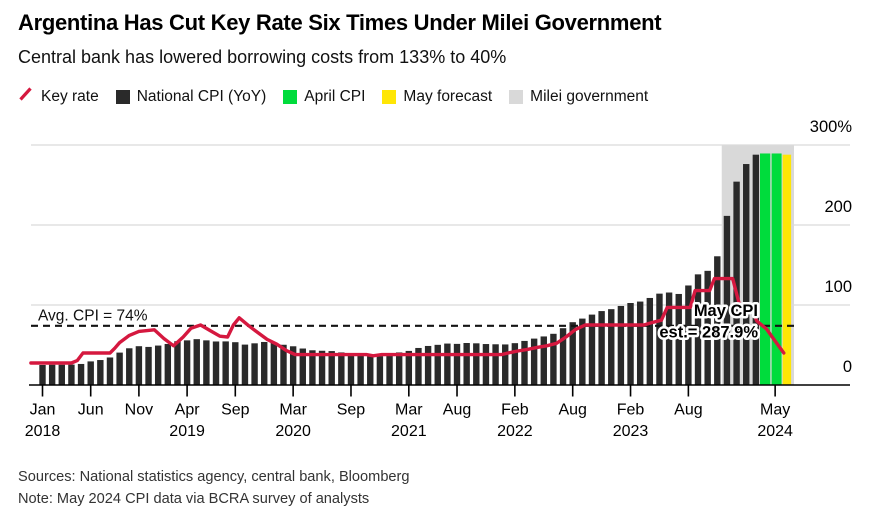 Image resolution: width=880 pixels, height=522 pixels. Describe the element at coordinates (43, 431) in the screenshot. I see `x-year-label-2018: 2018` at that location.